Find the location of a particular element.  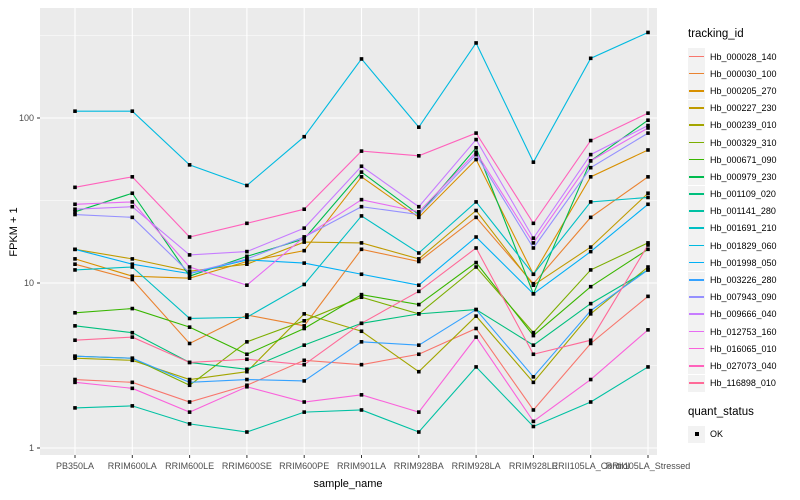

legend-label: Hb_000239_010 is located at coordinates (743, 125).